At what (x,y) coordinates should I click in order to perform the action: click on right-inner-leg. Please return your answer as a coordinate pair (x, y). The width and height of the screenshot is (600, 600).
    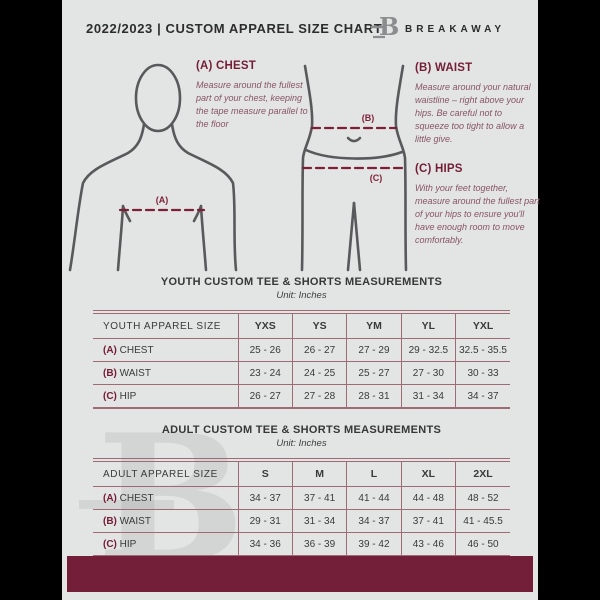
    Looking at the image, I should click on (357, 236).